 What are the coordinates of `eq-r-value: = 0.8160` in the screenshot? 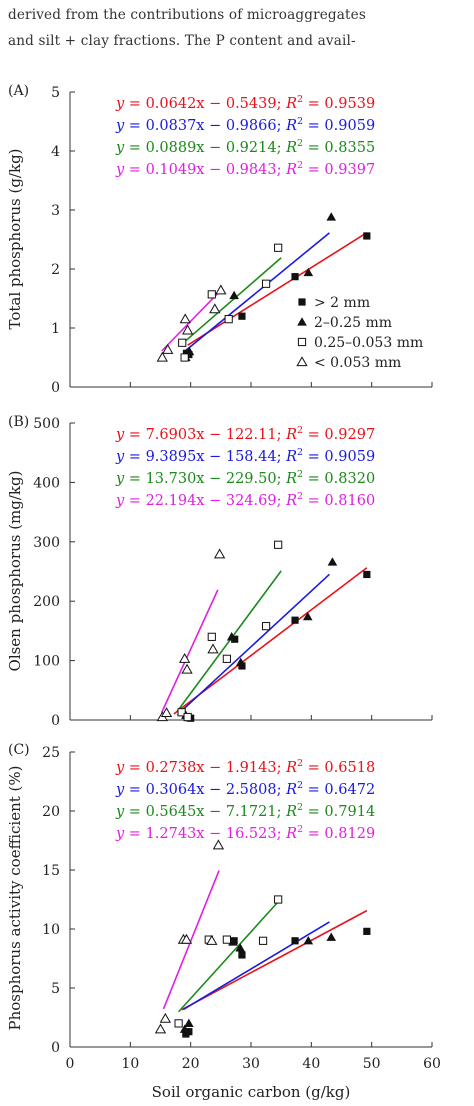 It's located at (339, 501).